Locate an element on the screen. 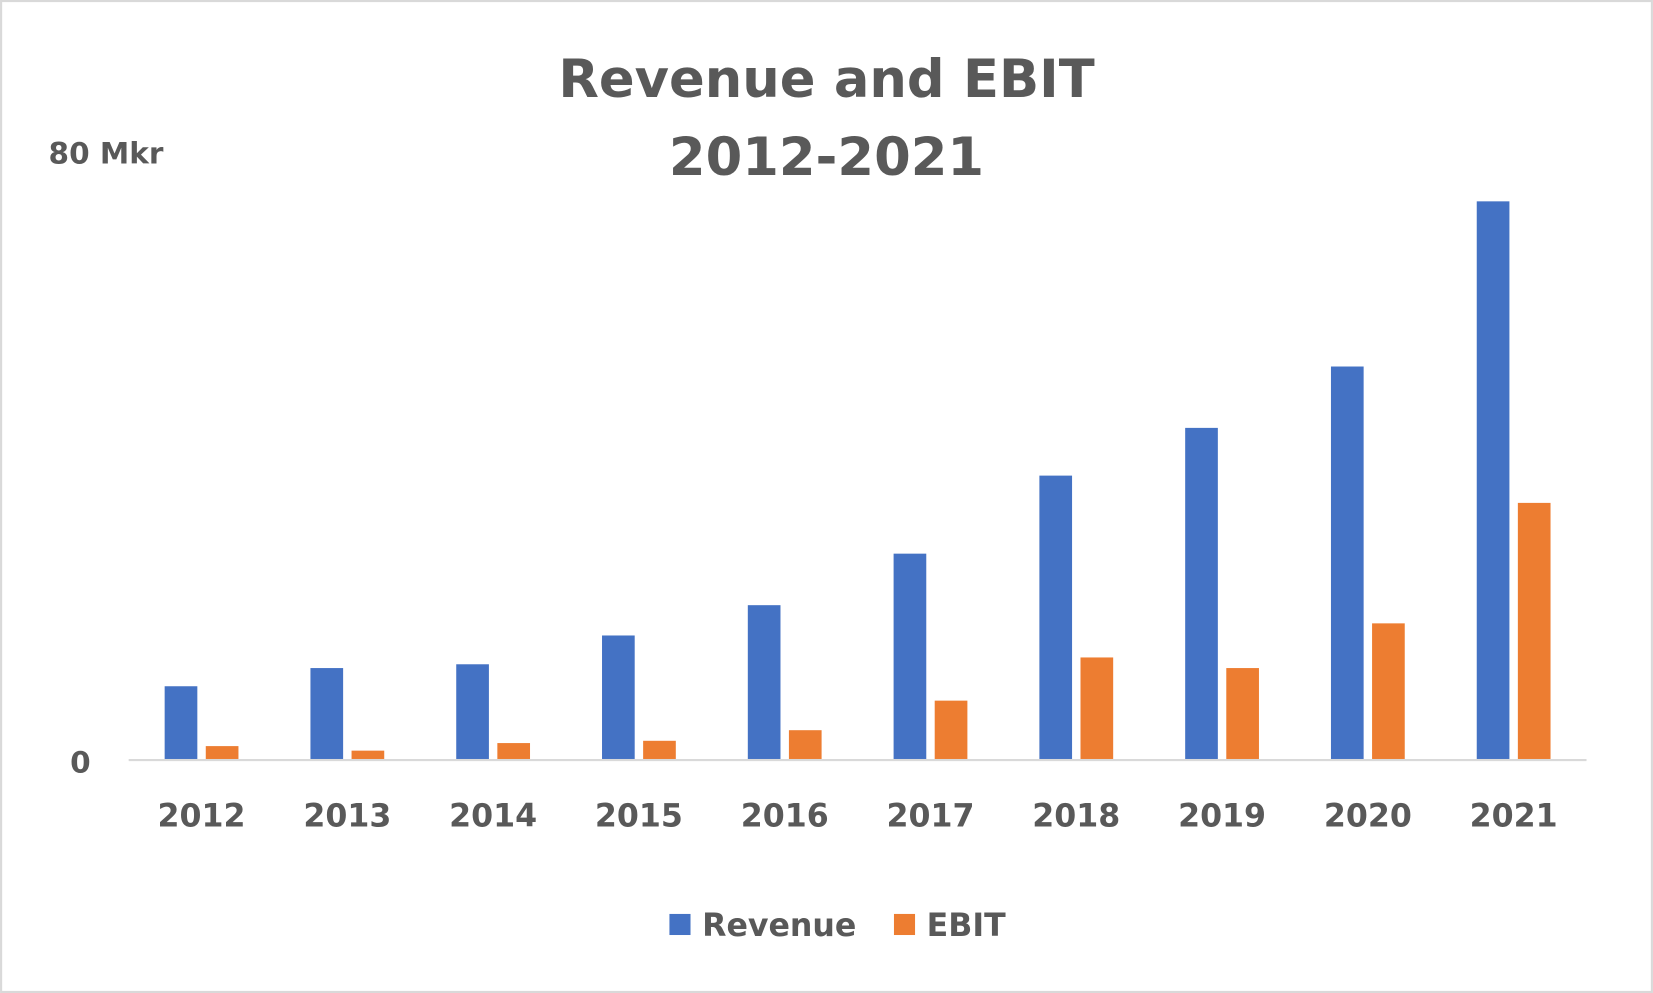 Image resolution: width=1653 pixels, height=993 pixels. bar-revenue-2013 is located at coordinates (327, 713).